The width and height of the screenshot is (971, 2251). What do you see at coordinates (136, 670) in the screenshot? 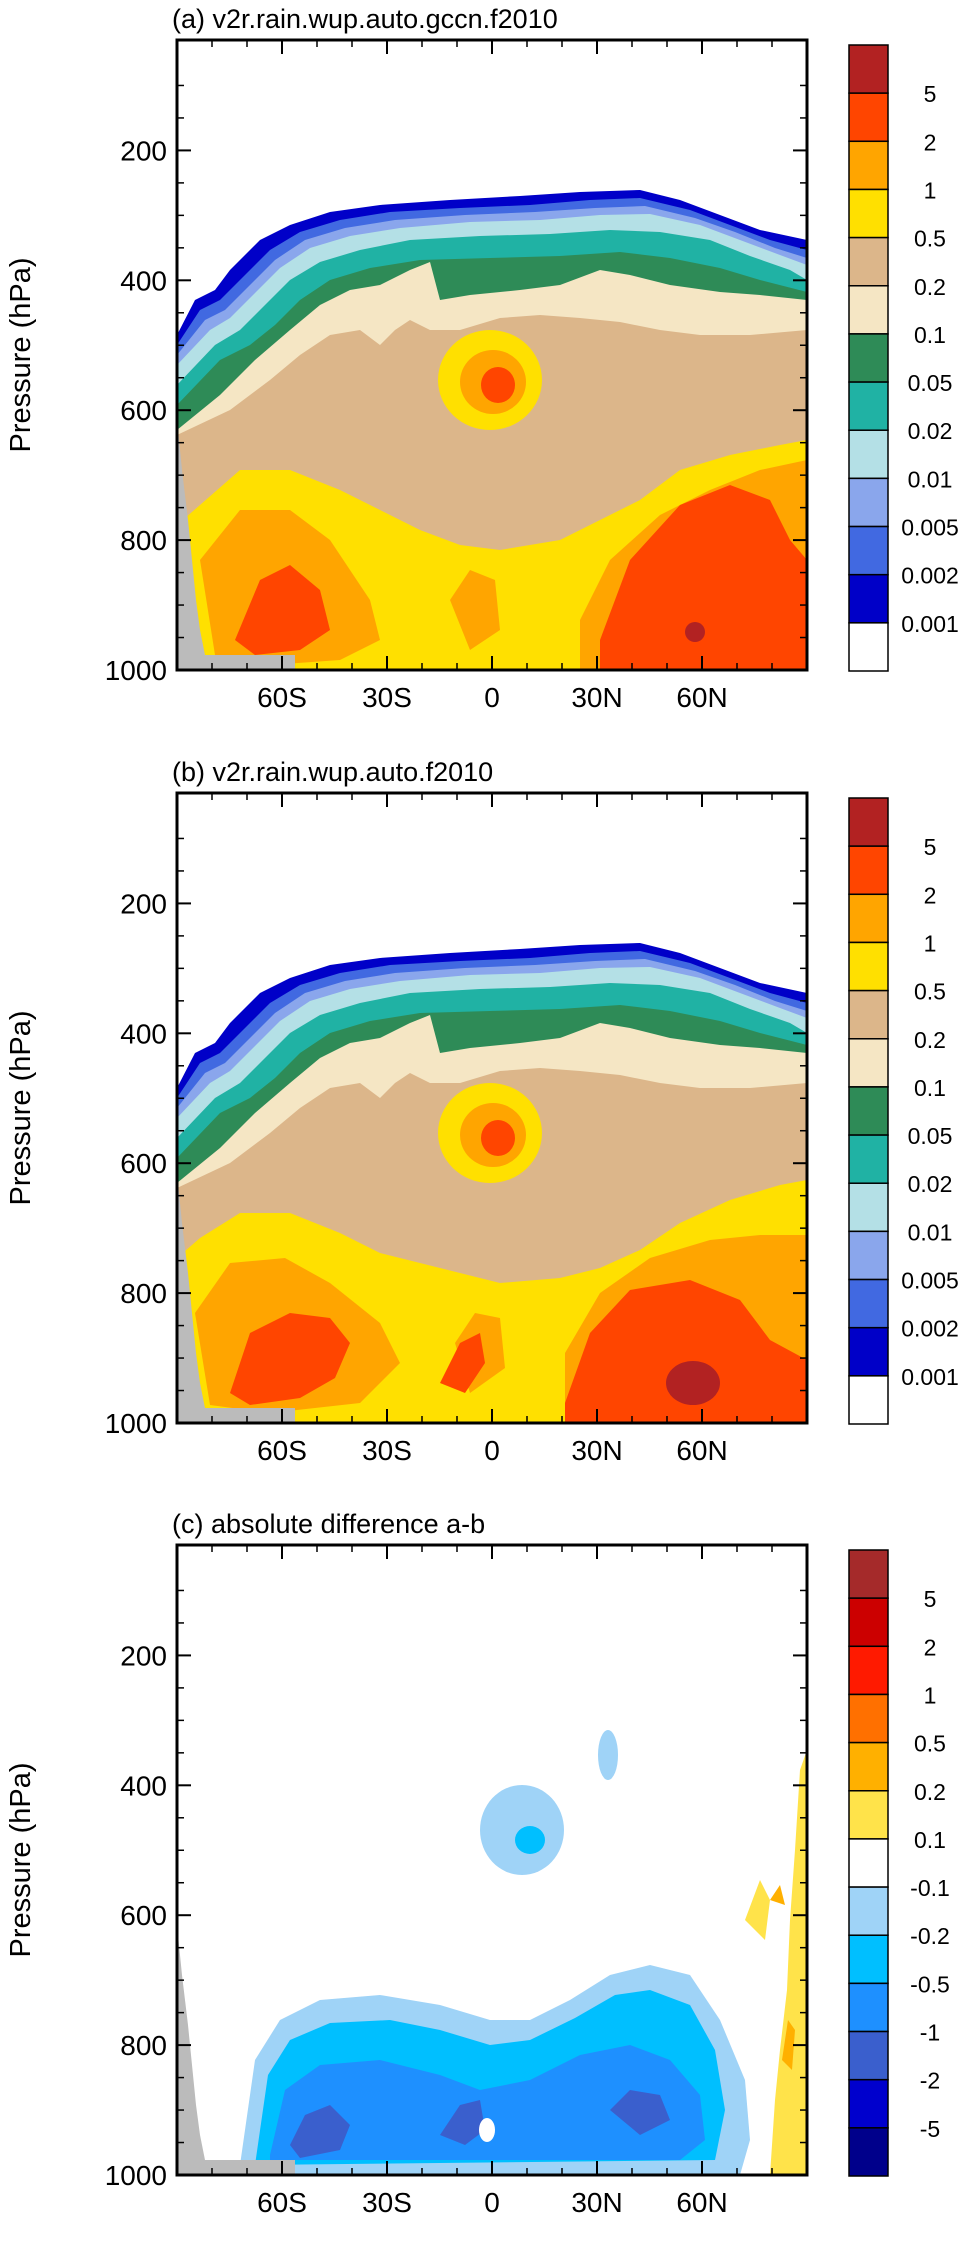
I see `y-tick-label: 1000` at bounding box center [136, 670].